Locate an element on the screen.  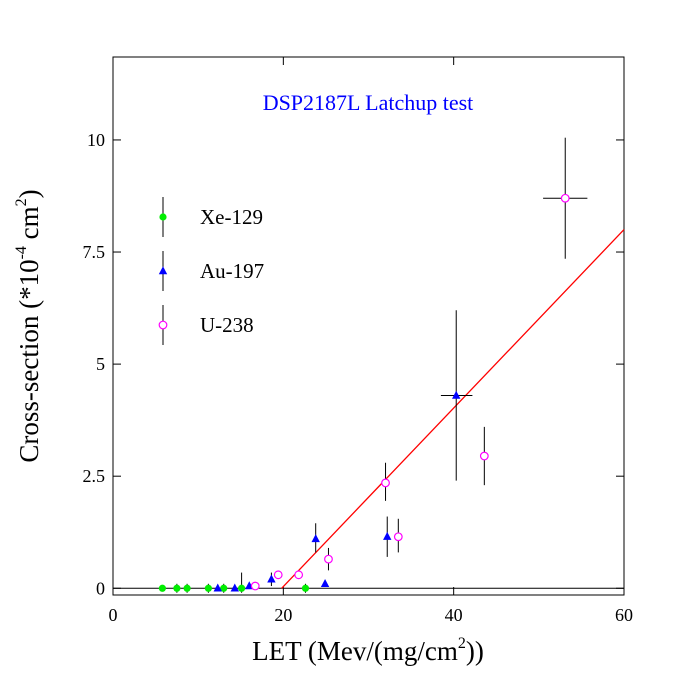
y-axis-label: Cross-section (*10-4 cm2) is located at coordinates (28, 325).